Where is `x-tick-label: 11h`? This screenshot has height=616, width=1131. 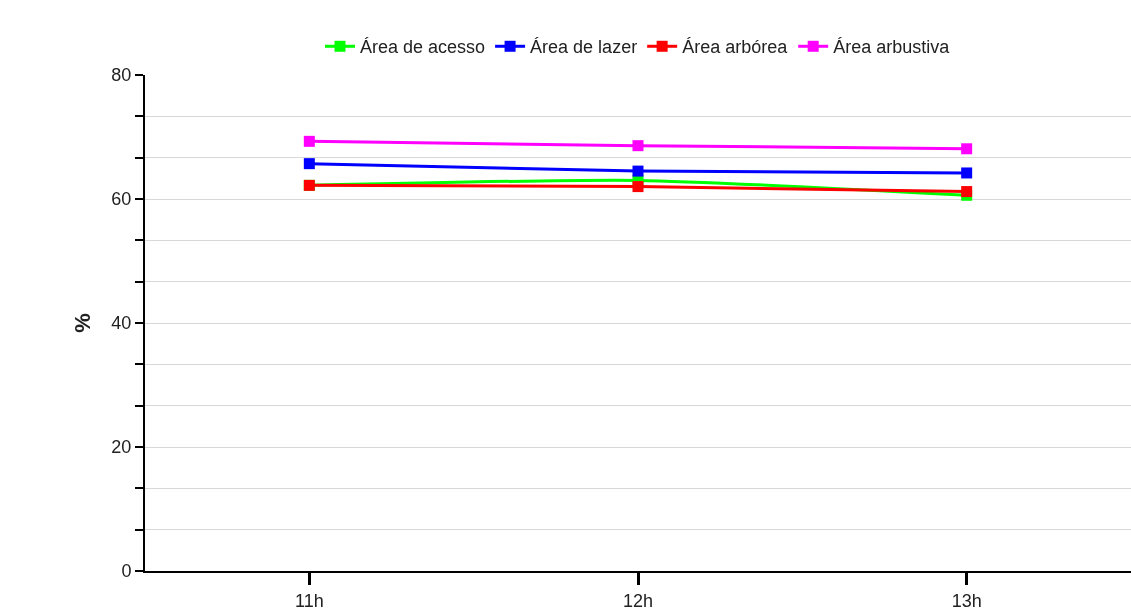
x-tick-label: 11h is located at coordinates (309, 600).